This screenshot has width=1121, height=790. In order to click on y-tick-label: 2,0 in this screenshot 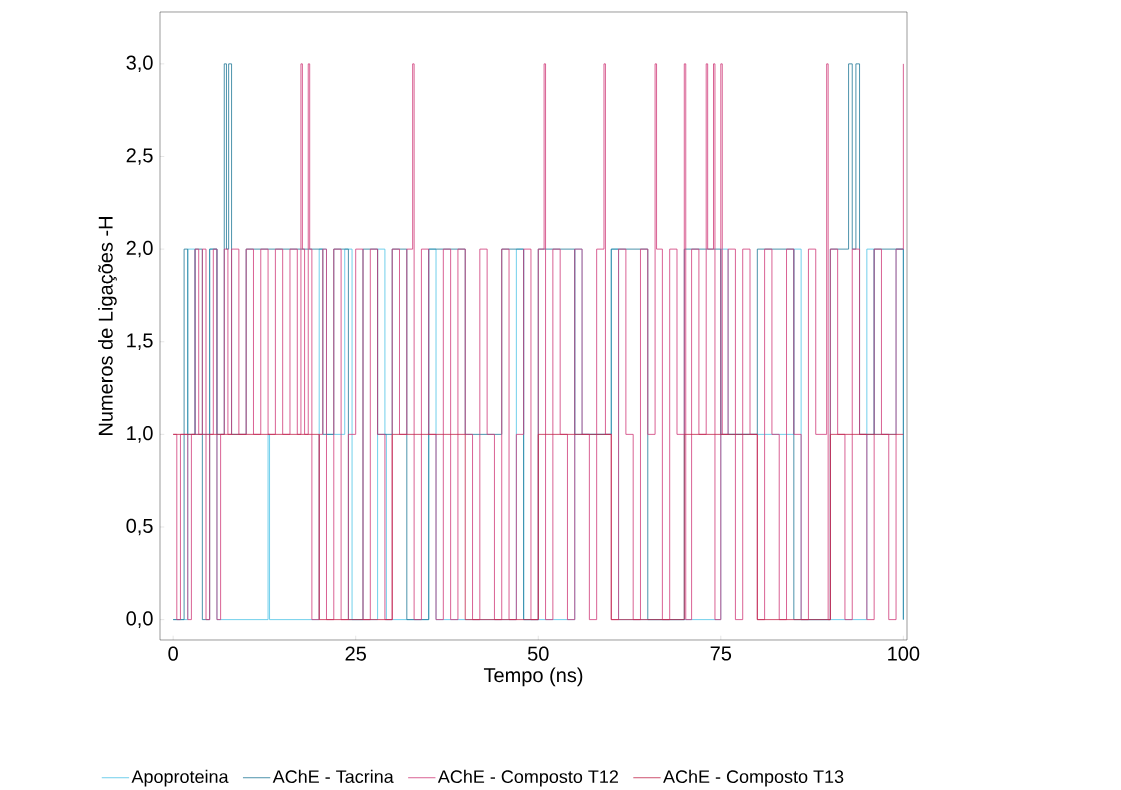, I will do `click(139, 249)`.